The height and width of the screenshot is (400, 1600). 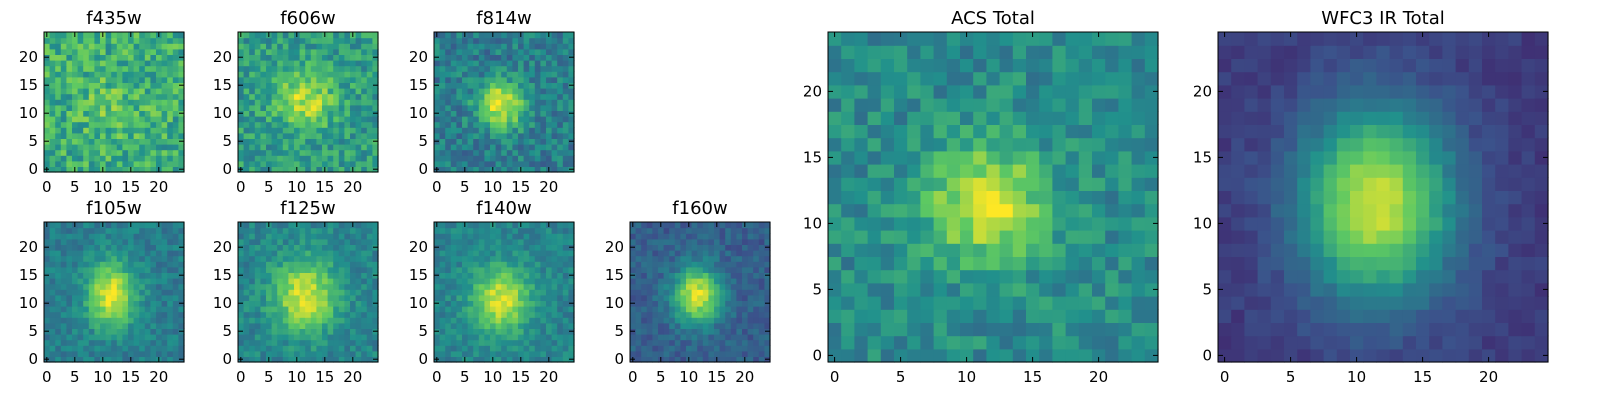 I want to click on x-tick-label: 5, so click(x=269, y=377).